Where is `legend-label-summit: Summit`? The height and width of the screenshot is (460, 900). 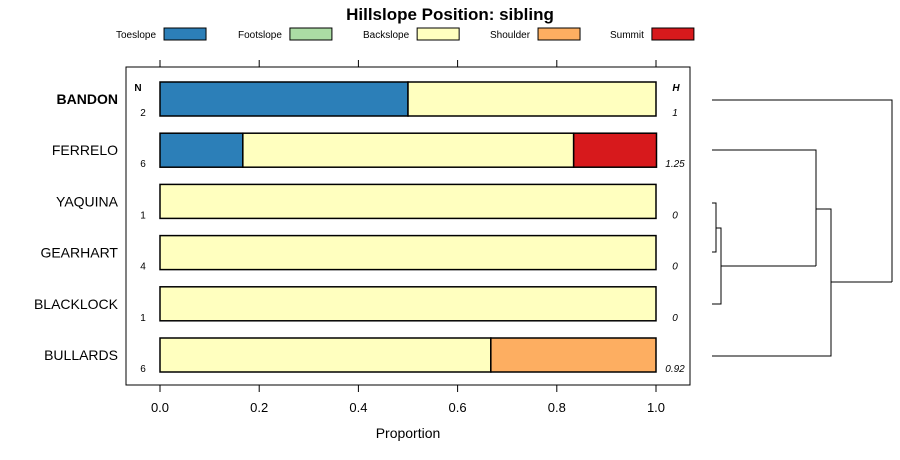
legend-label-summit: Summit is located at coordinates (627, 35).